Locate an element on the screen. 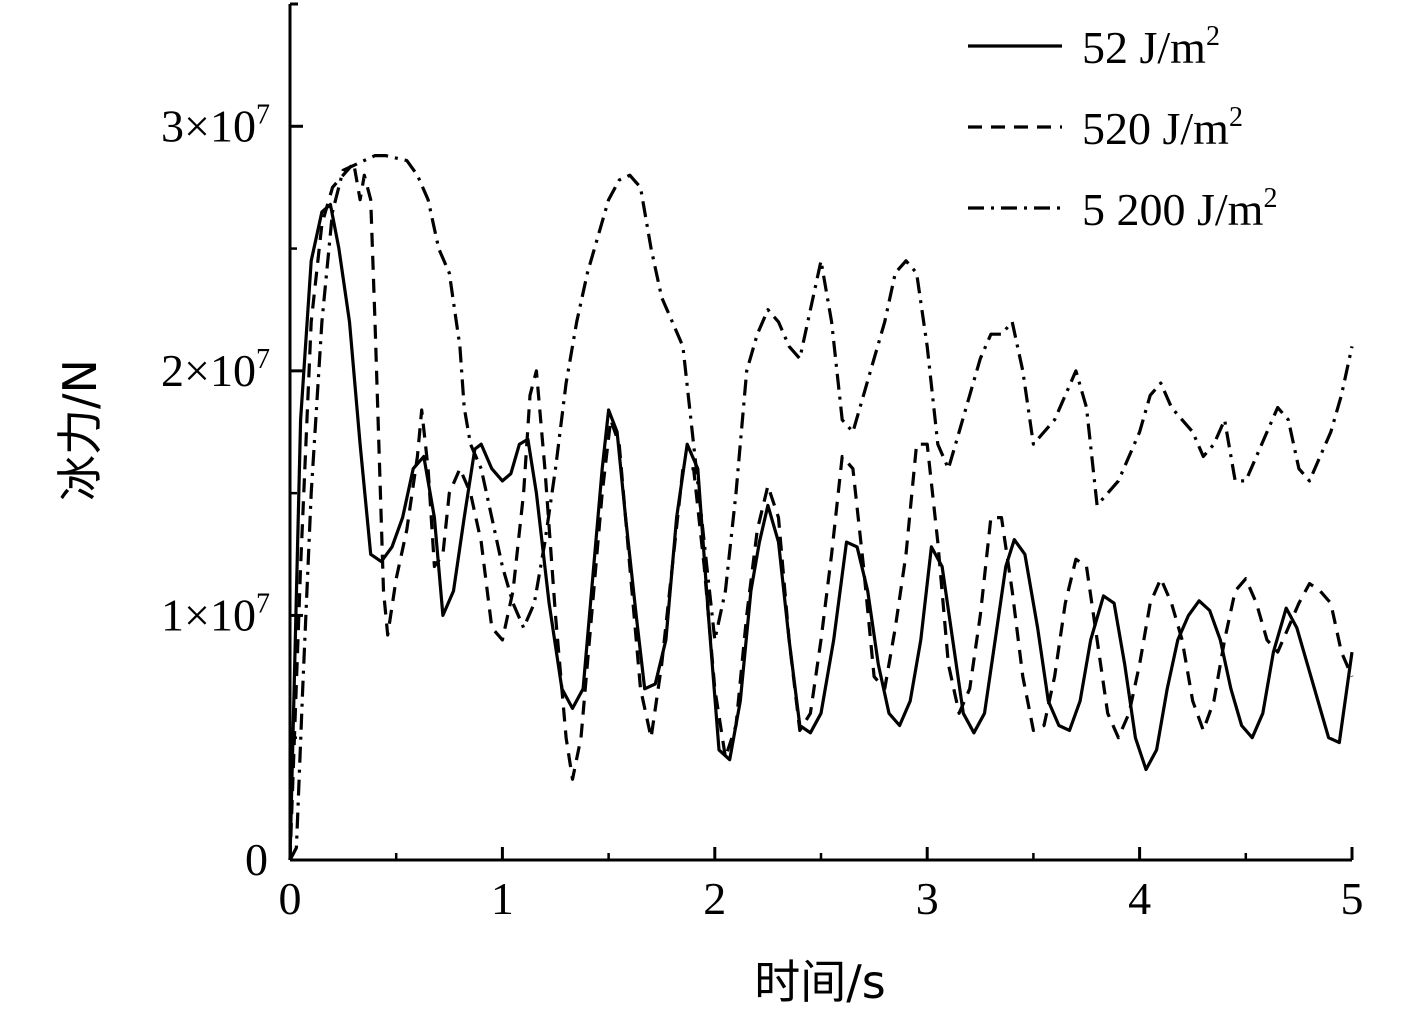  x-tick-label: 2 is located at coordinates (714, 898).